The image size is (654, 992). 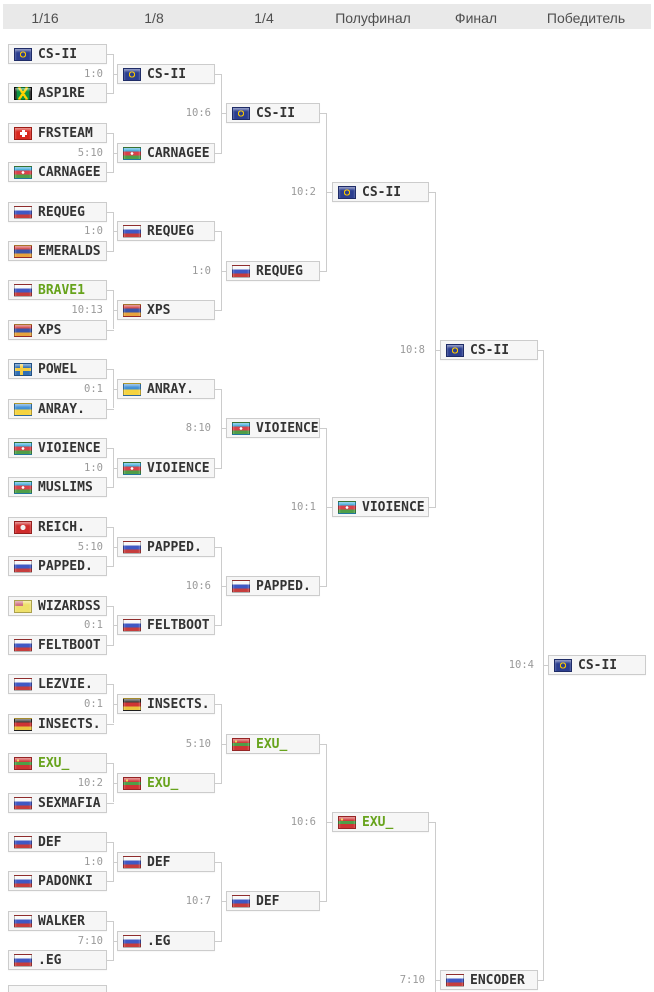 I want to click on team-name: PAPPED., so click(x=283, y=586).